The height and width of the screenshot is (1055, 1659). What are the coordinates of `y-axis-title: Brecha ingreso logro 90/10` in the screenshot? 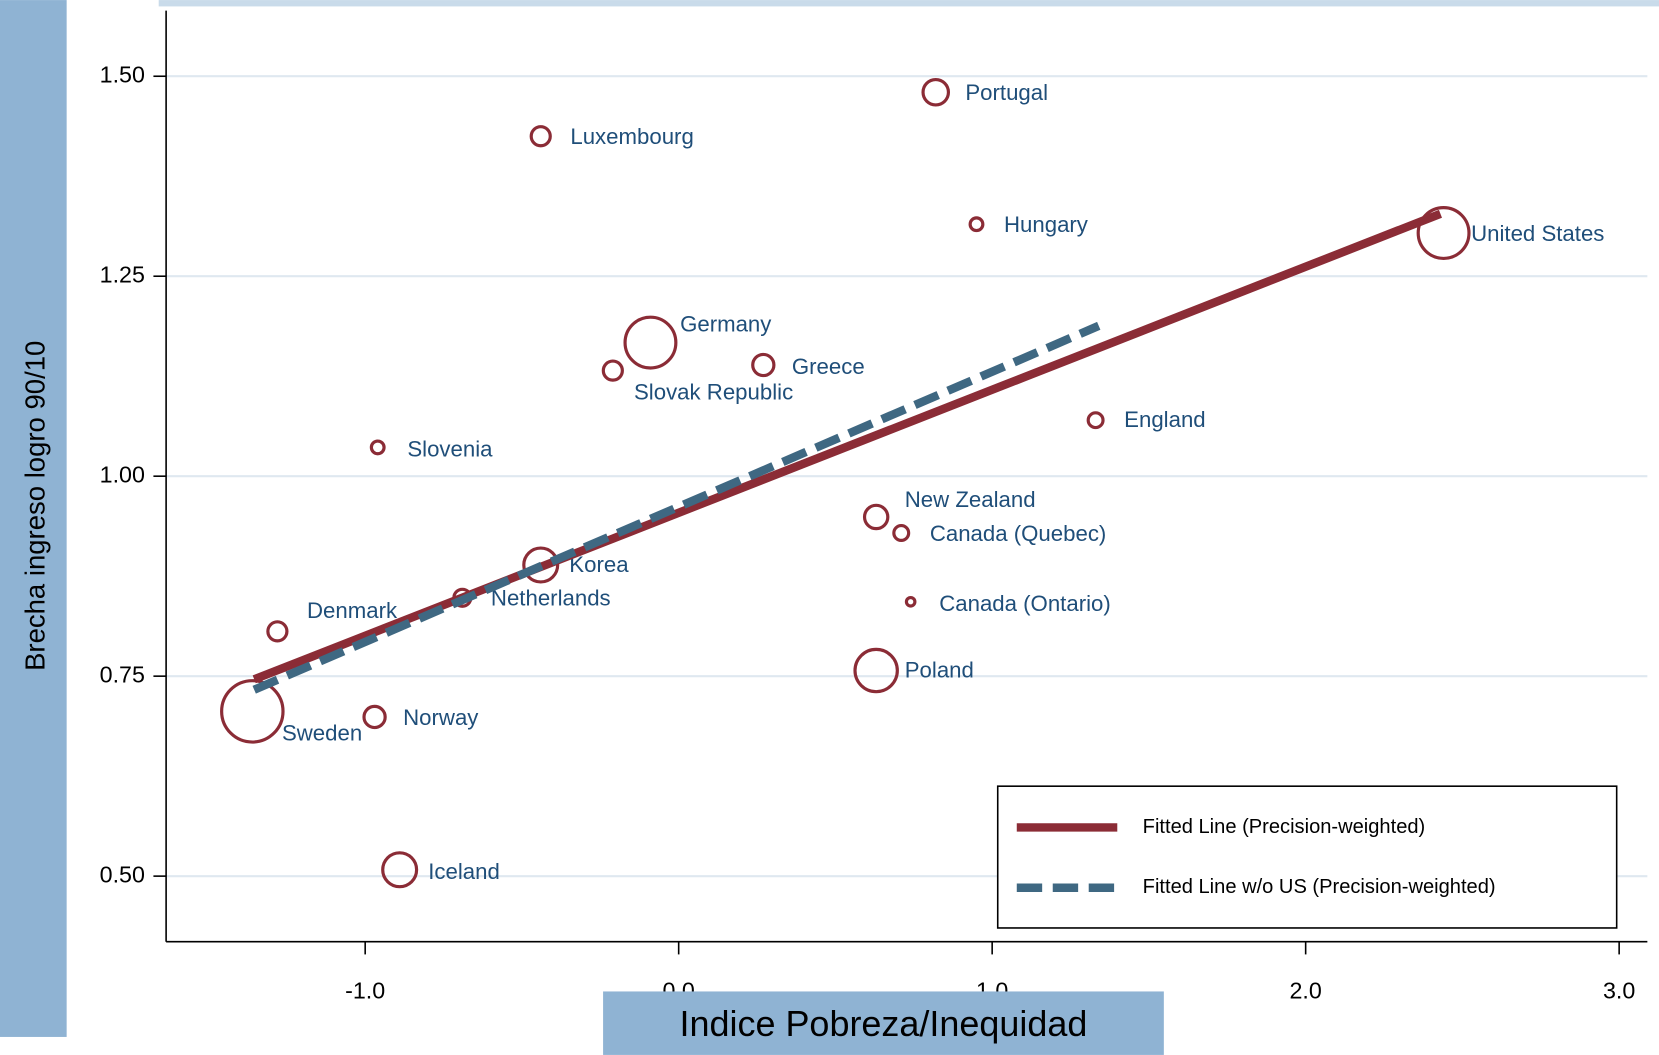 It's located at (34, 506).